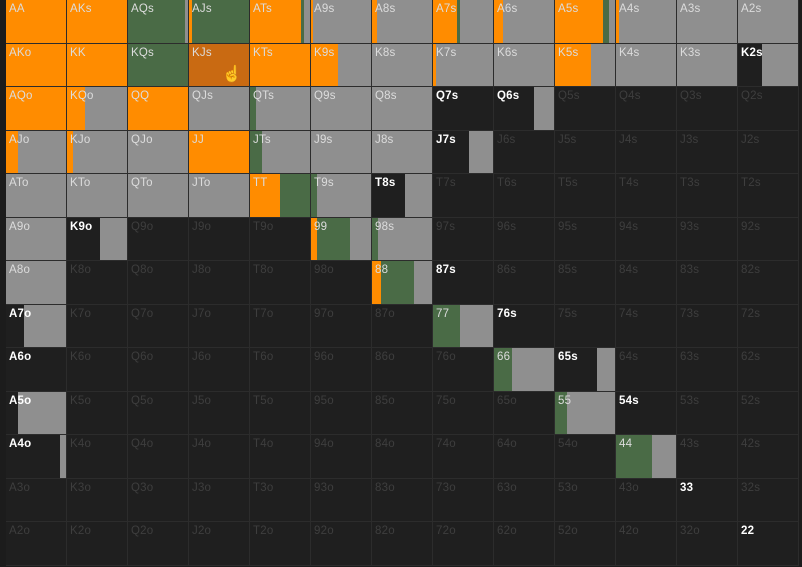 This screenshot has height=567, width=802. What do you see at coordinates (524, 370) in the screenshot?
I see `hand-cell-66: 66` at bounding box center [524, 370].